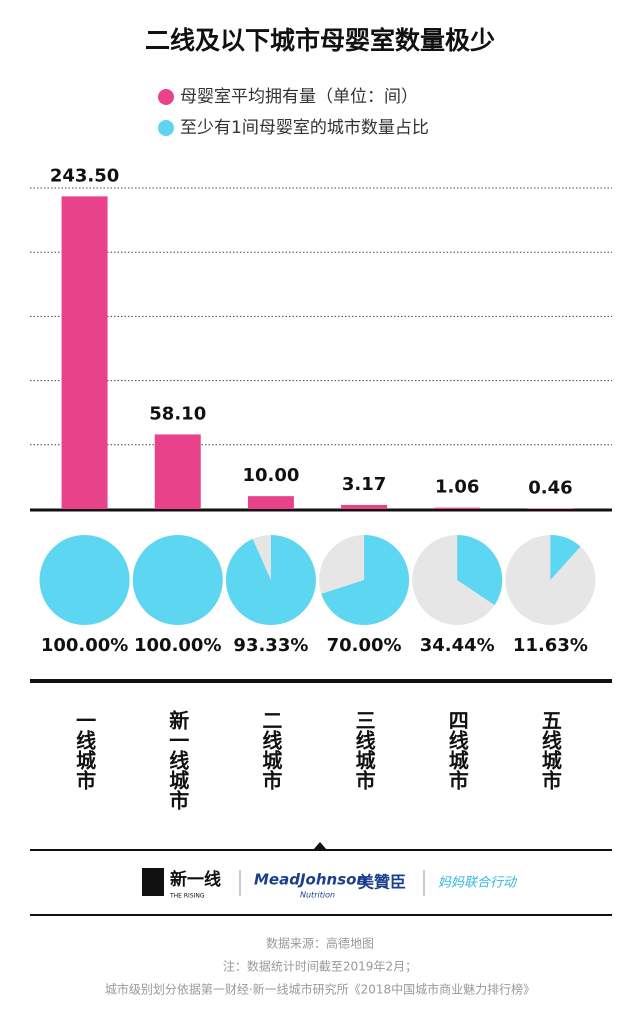 The width and height of the screenshot is (640, 1025). I want to click on category-label: 三线城市, so click(364, 750).